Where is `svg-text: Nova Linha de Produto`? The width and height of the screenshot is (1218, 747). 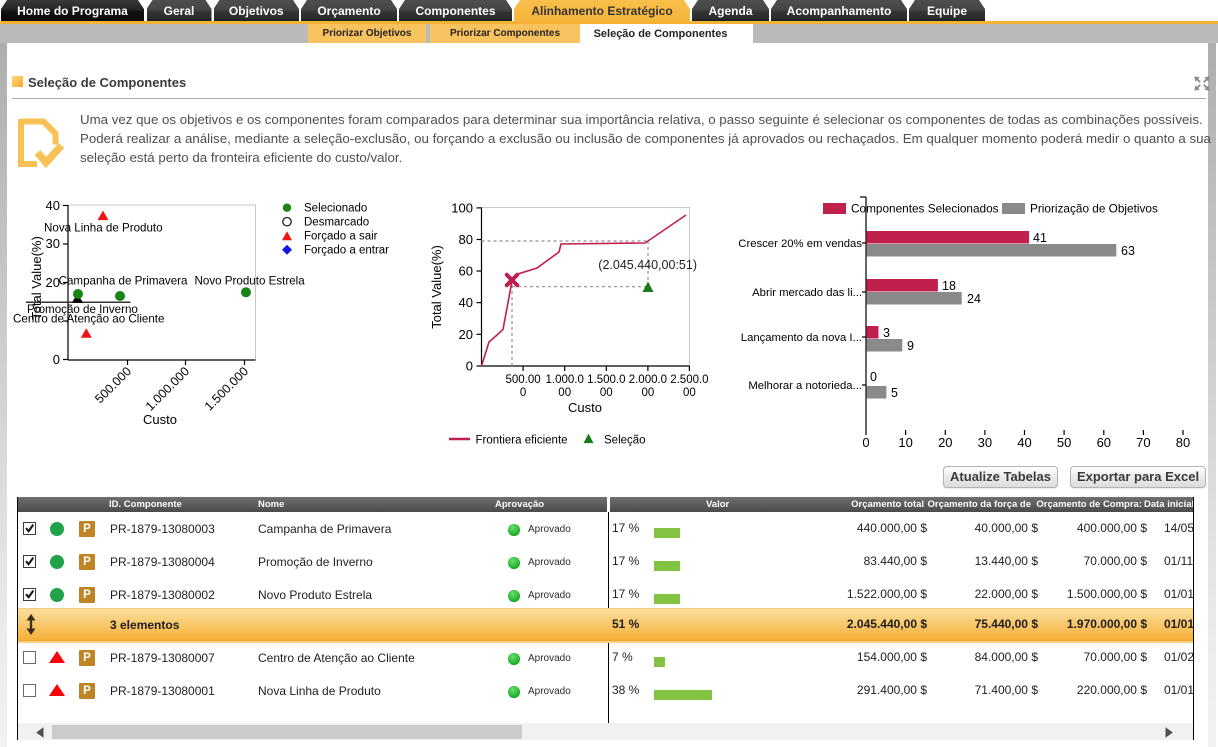
svg-text: Nova Linha de Produto is located at coordinates (103, 228).